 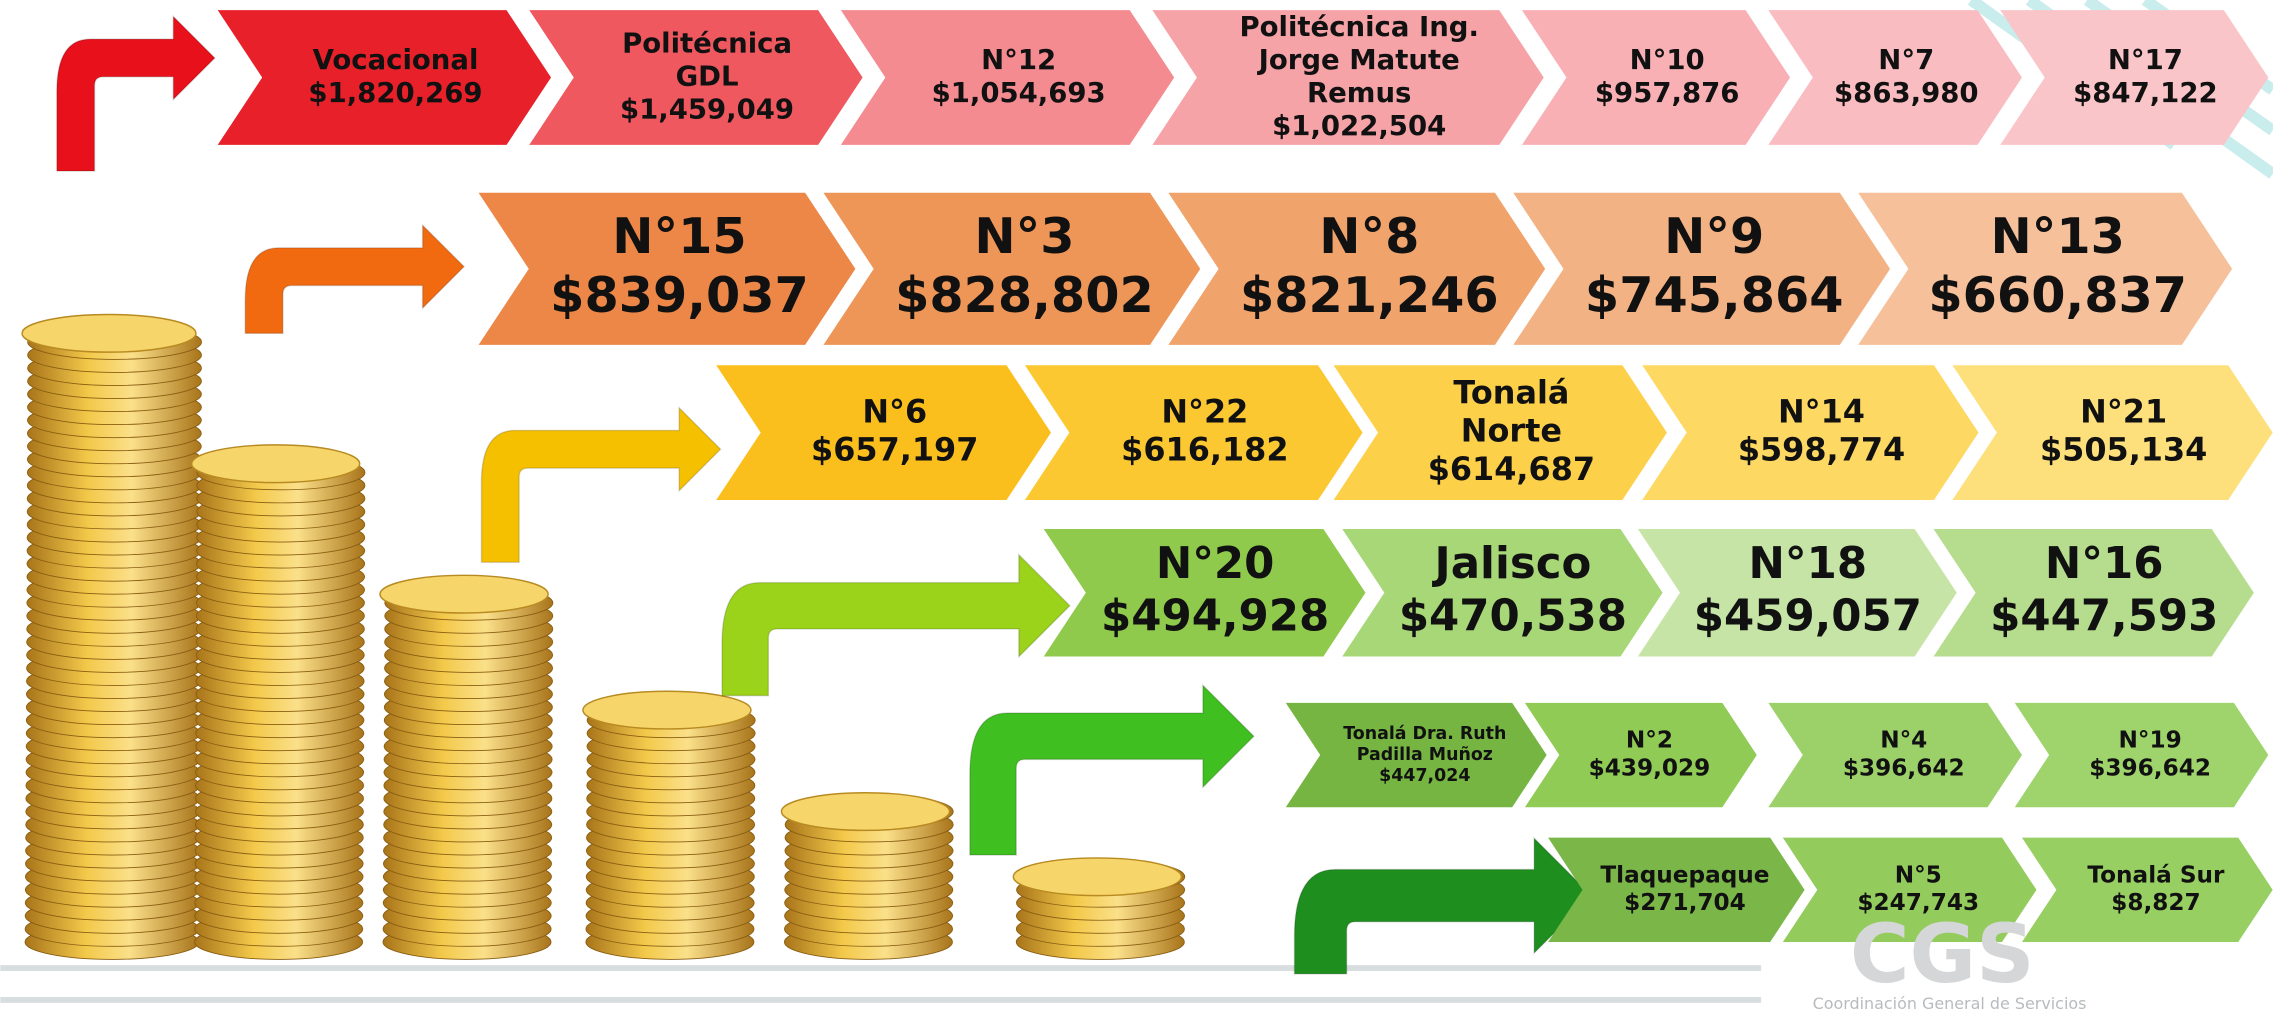 What do you see at coordinates (1650, 767) in the screenshot?
I see `chevron-label: $439,029` at bounding box center [1650, 767].